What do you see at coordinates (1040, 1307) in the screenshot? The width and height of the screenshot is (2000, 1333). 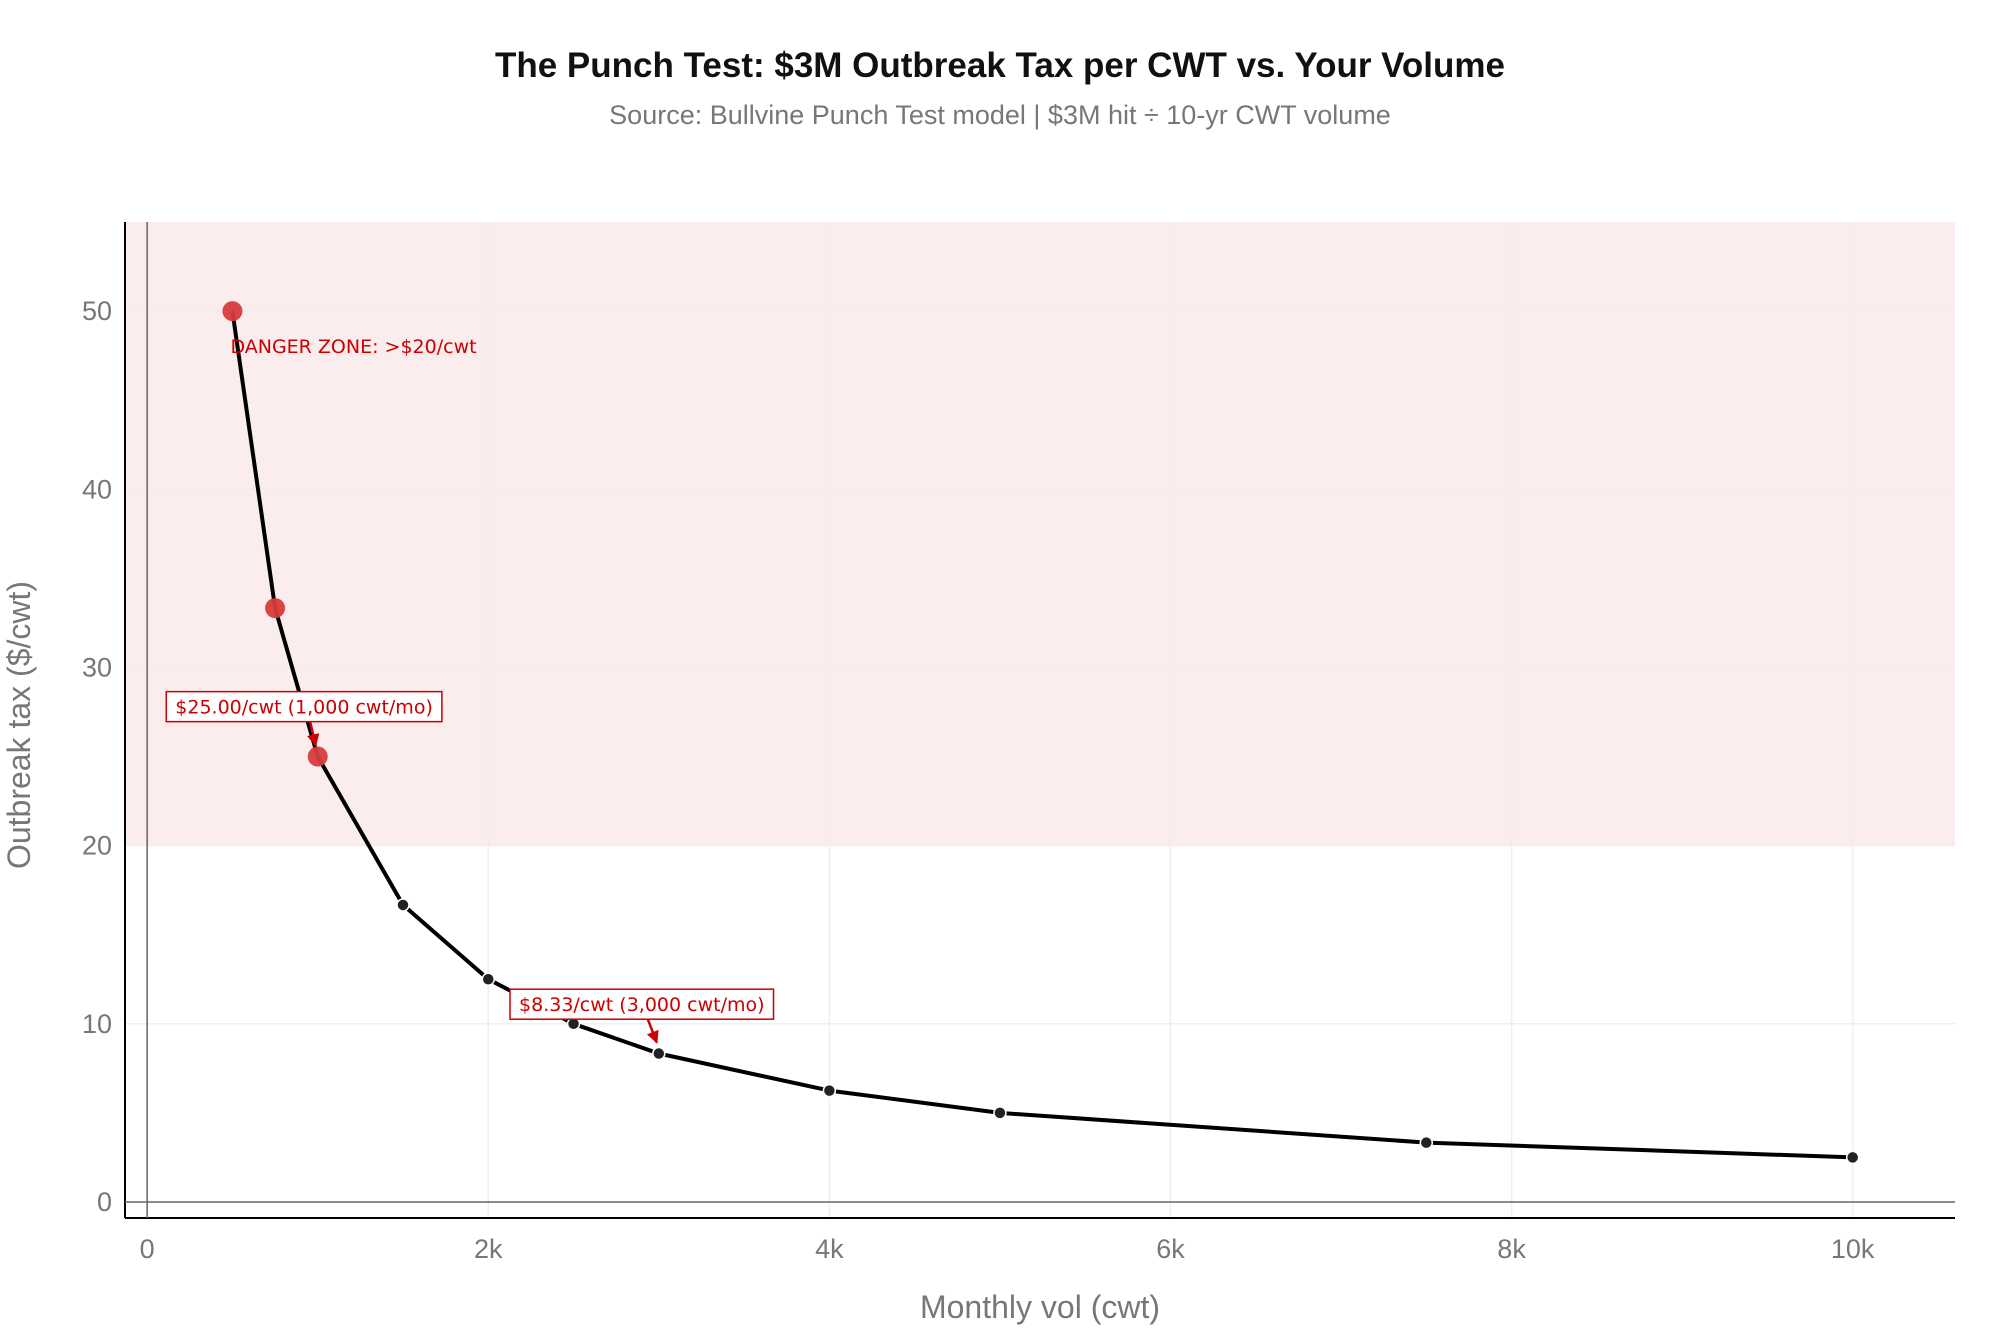 I see `x-axis-title: Monthly vol (cwt)` at bounding box center [1040, 1307].